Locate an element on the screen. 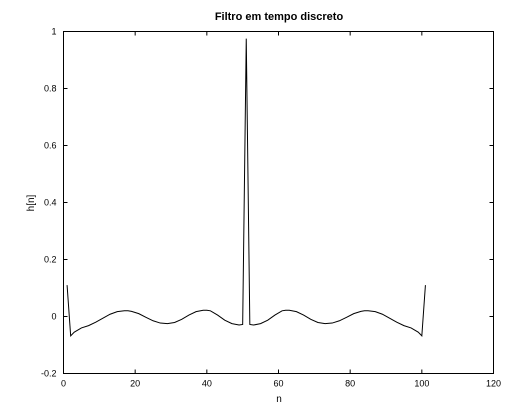  y-axis-label: h[n] is located at coordinates (31, 202).